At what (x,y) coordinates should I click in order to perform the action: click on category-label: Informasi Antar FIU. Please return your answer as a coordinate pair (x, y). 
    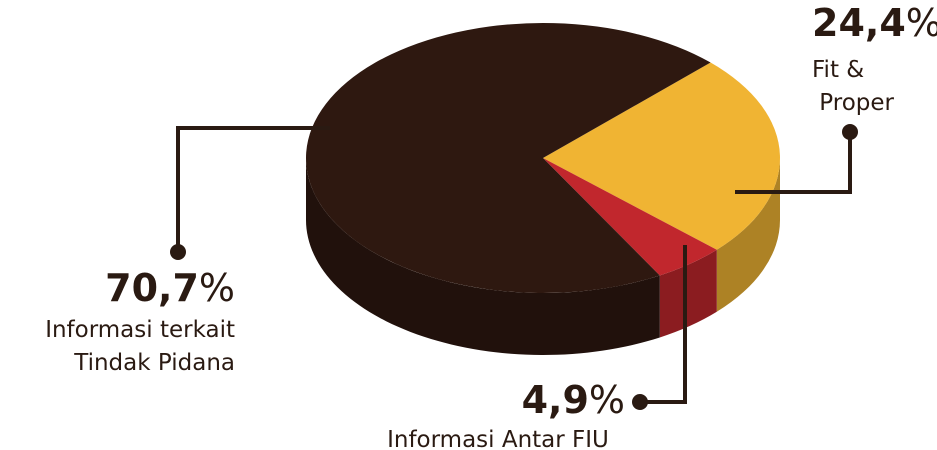
    Looking at the image, I should click on (498, 438).